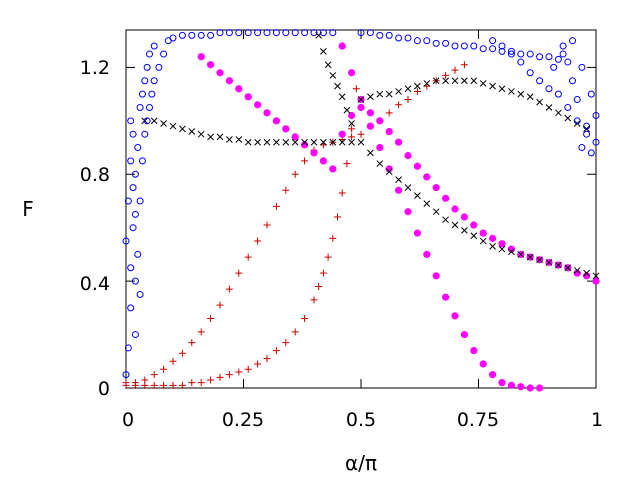  What do you see at coordinates (104, 389) in the screenshot?
I see `y-tick-label-0: 0` at bounding box center [104, 389].